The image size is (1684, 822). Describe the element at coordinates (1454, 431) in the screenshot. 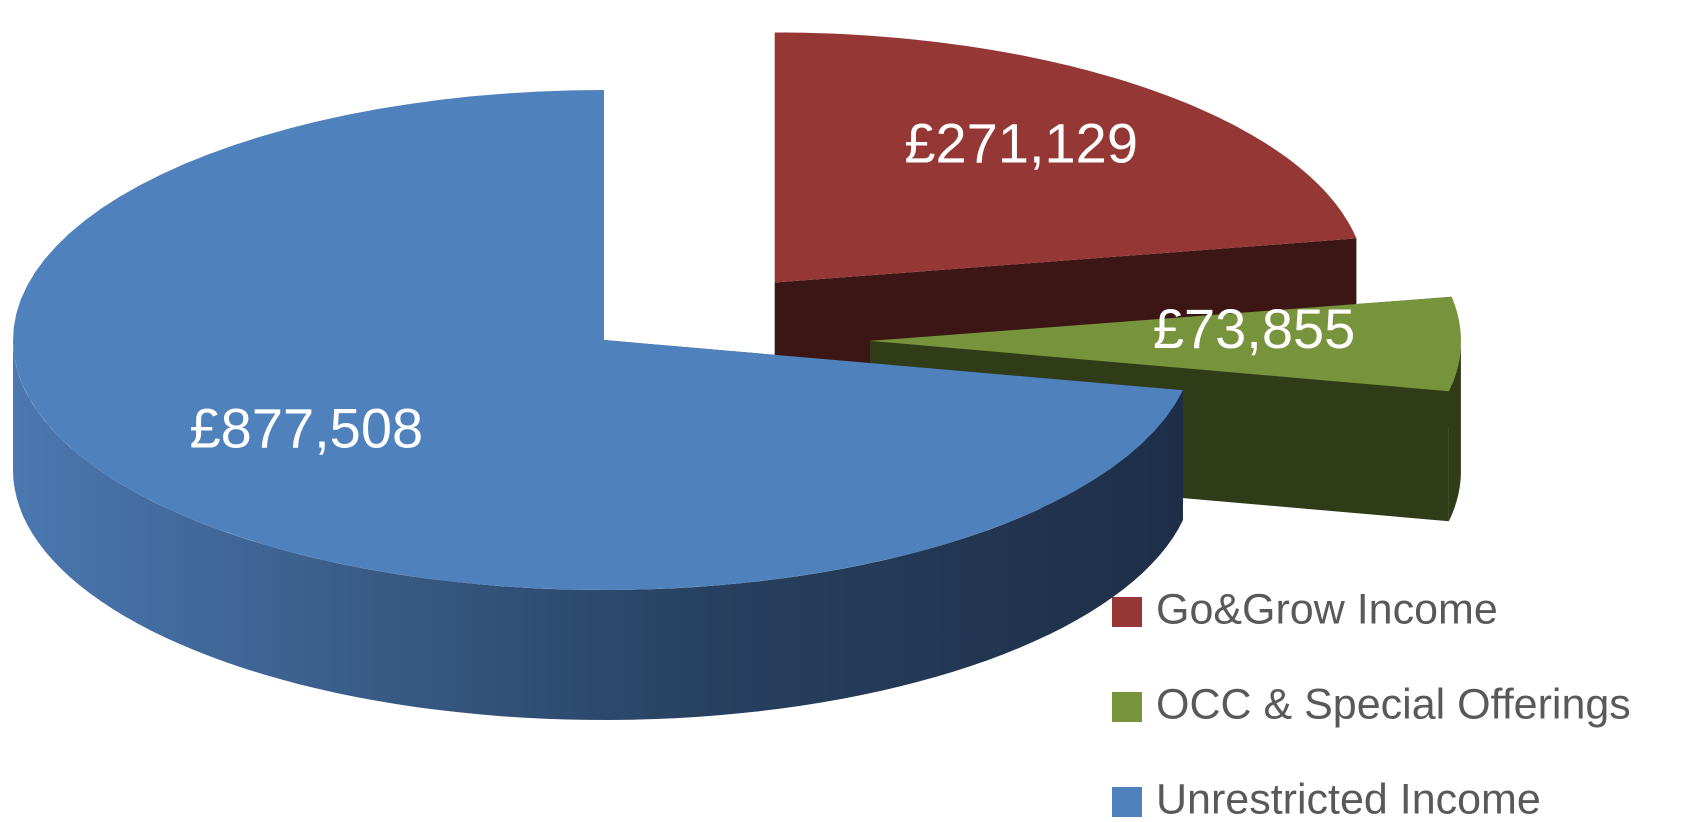

I see `slice-side` at that location.